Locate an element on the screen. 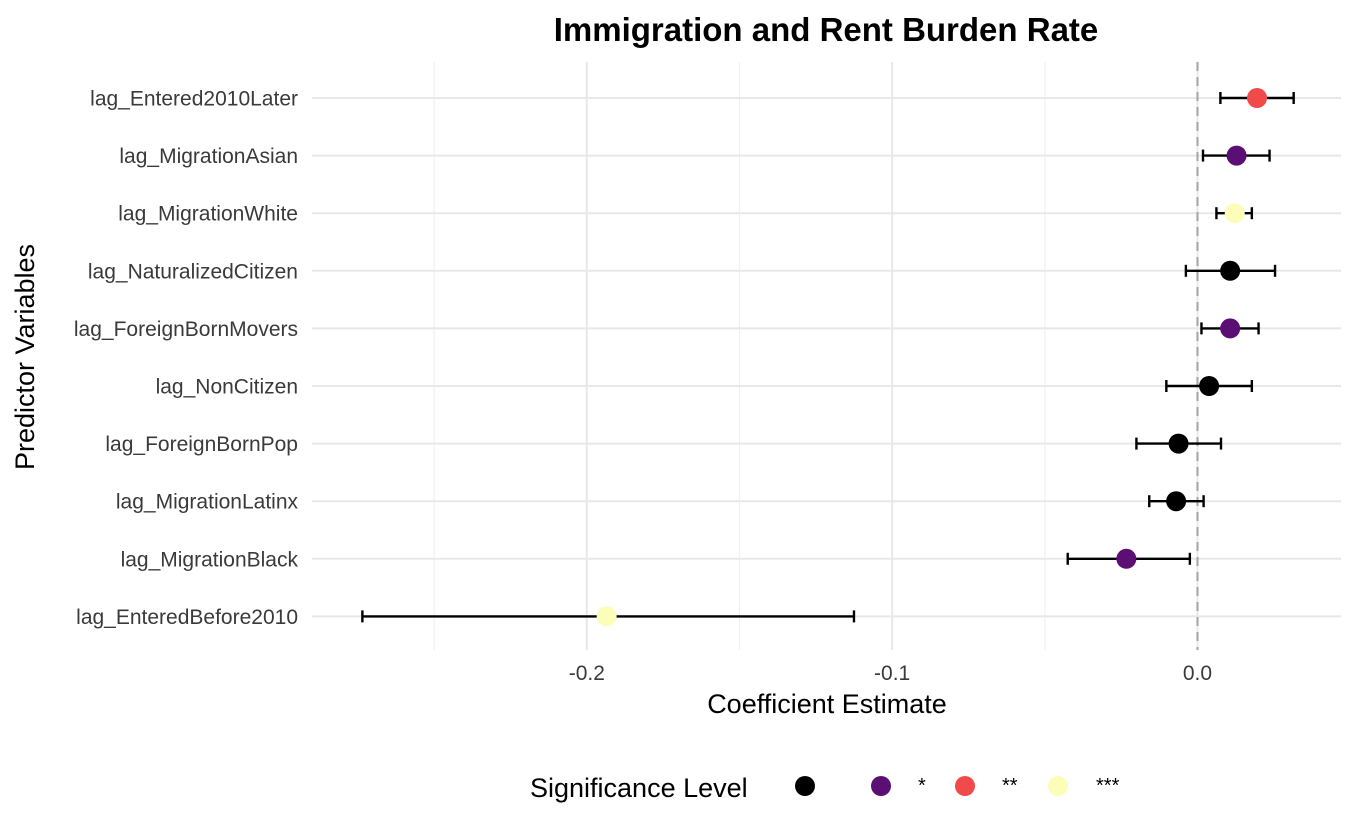 The width and height of the screenshot is (1356, 838). y-tick-label: lag_MigrationBlack is located at coordinates (210, 559).